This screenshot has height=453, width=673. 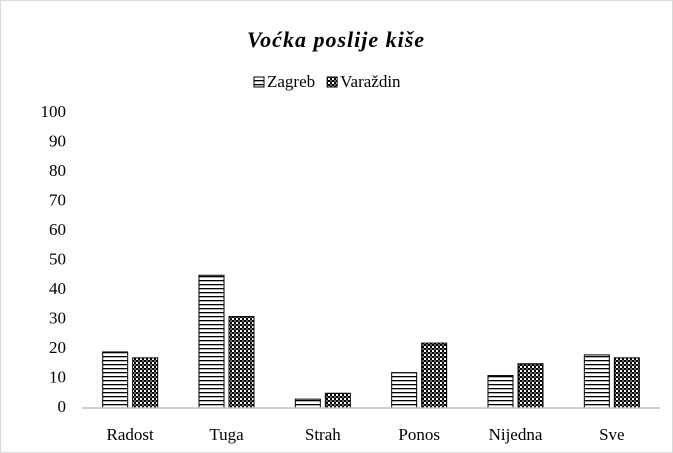 What do you see at coordinates (62, 406) in the screenshot?
I see `y-tick-label: 0` at bounding box center [62, 406].